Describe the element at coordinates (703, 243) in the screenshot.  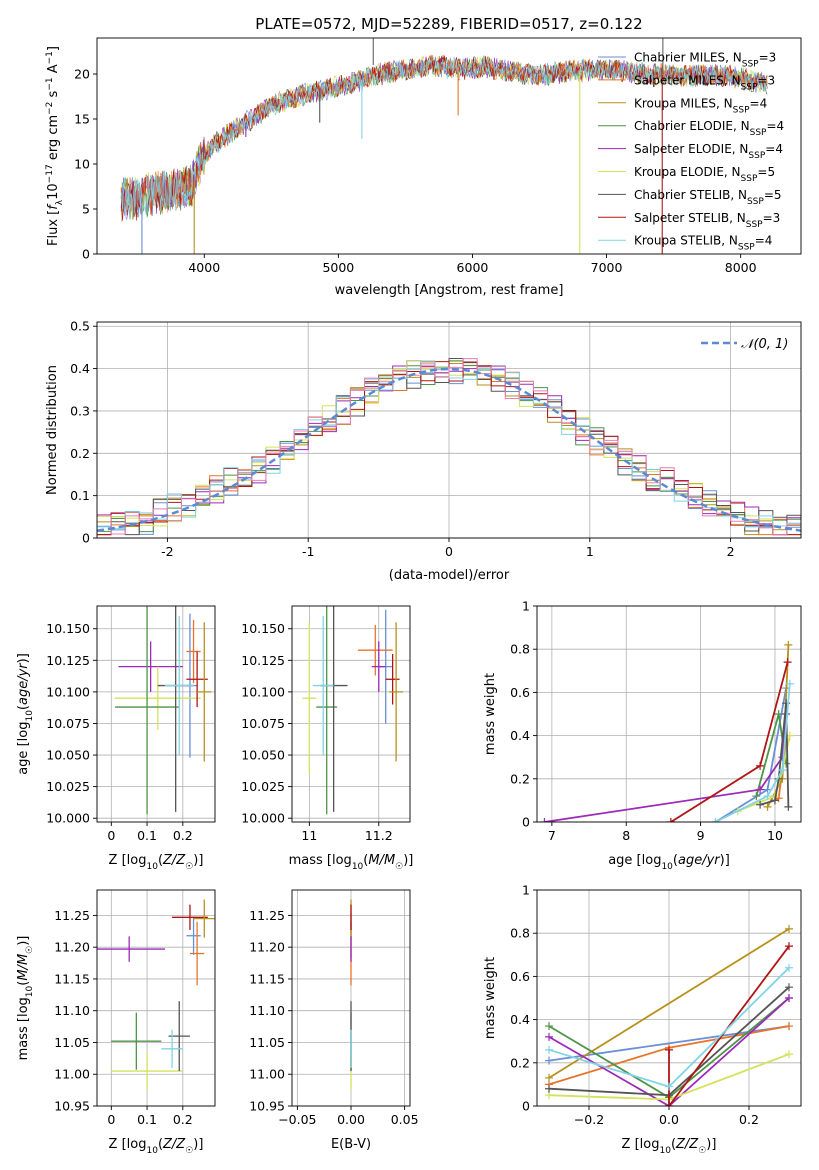
I see `legend-label: Kroupa STELIB, NSSP=4` at that location.